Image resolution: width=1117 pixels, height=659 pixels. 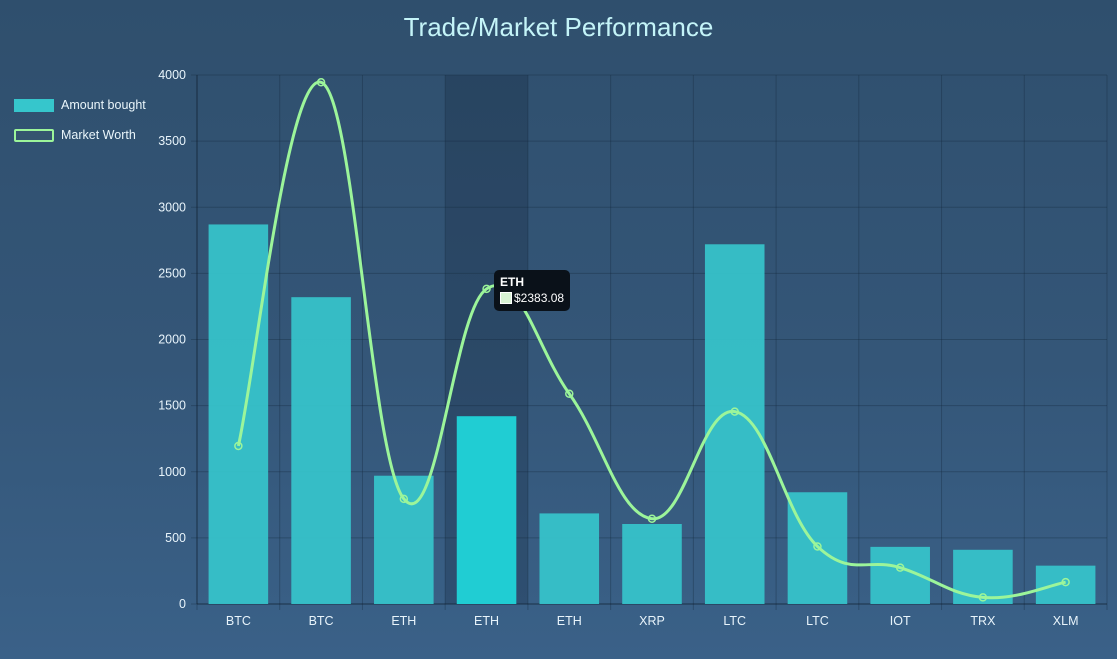 What do you see at coordinates (1066, 621) in the screenshot?
I see `x-tick-label: XLM` at bounding box center [1066, 621].